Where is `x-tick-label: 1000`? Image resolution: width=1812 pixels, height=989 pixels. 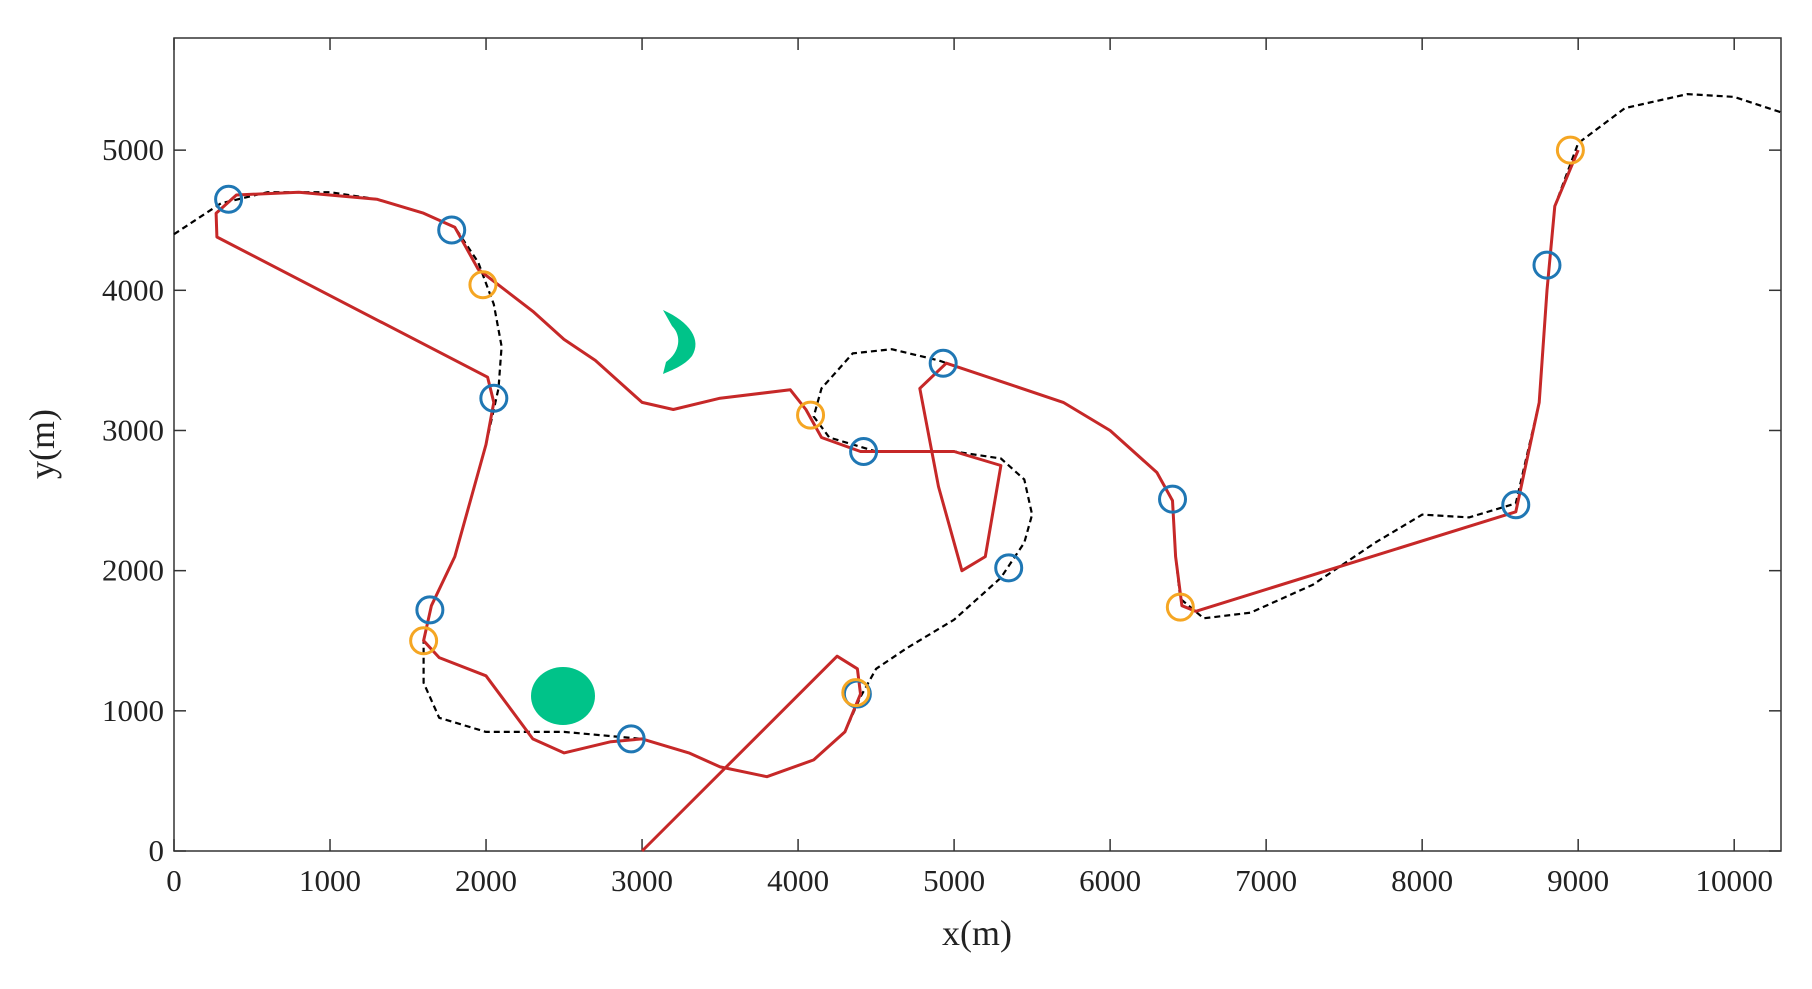 x-tick-label: 1000 is located at coordinates (330, 880).